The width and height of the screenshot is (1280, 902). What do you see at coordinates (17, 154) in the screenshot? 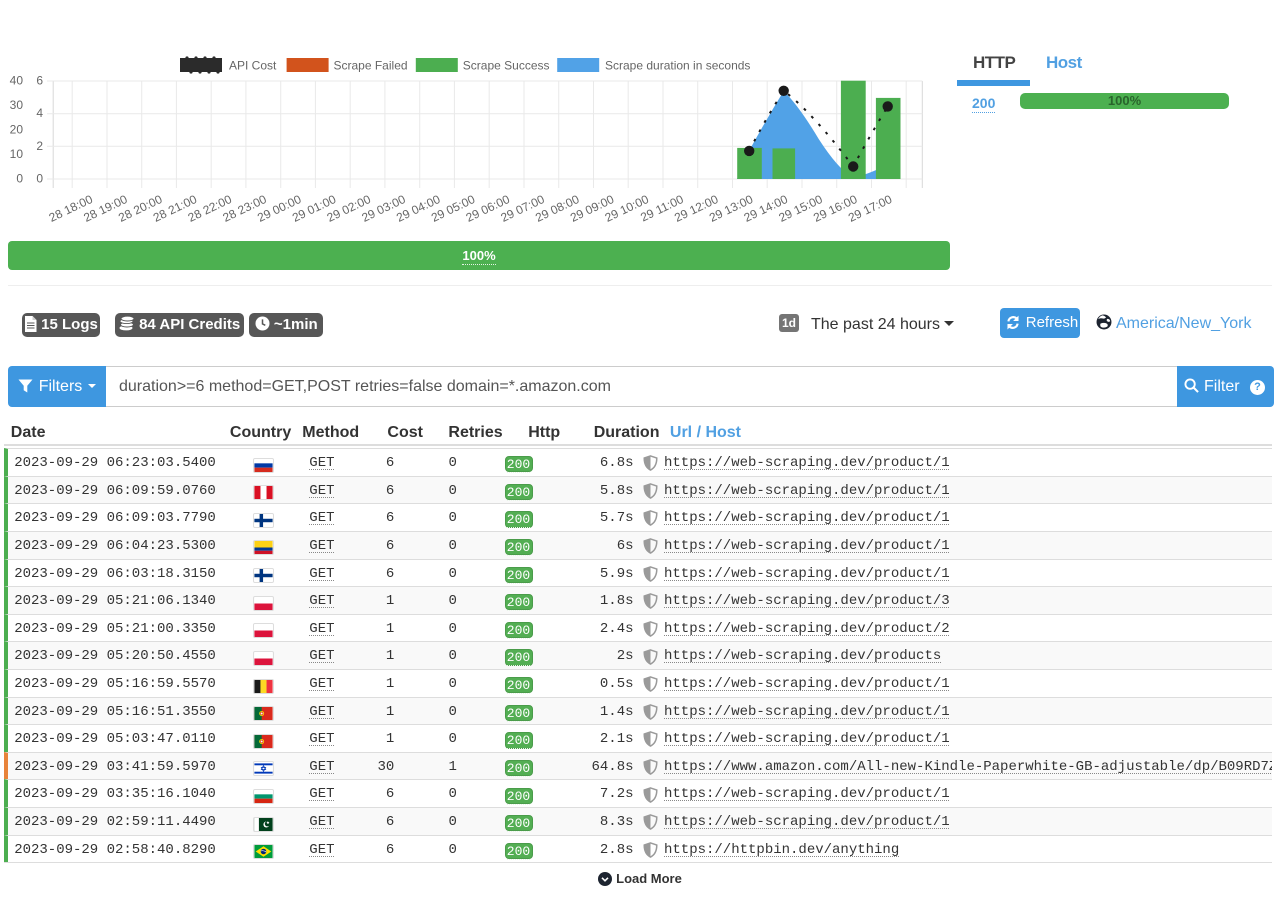
I see `svg-text: 10` at bounding box center [17, 154].